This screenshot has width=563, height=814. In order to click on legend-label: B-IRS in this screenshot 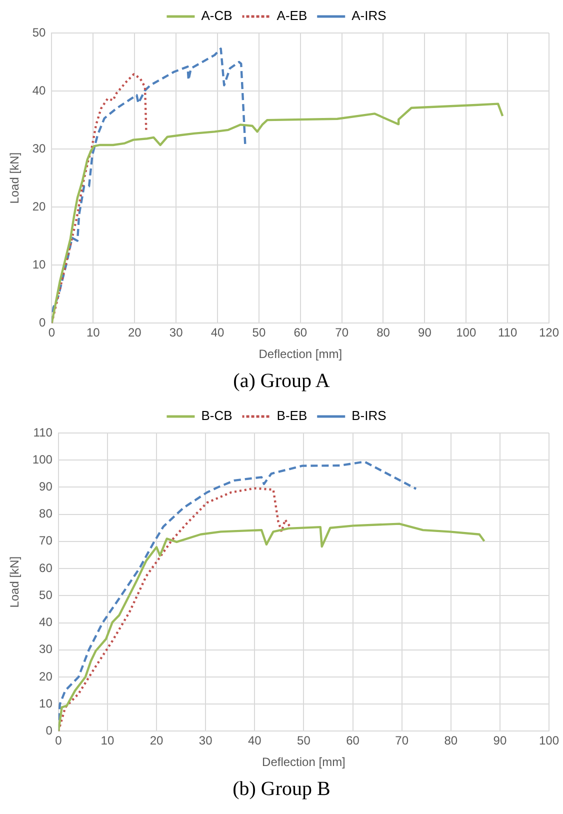, I will do `click(369, 416)`.